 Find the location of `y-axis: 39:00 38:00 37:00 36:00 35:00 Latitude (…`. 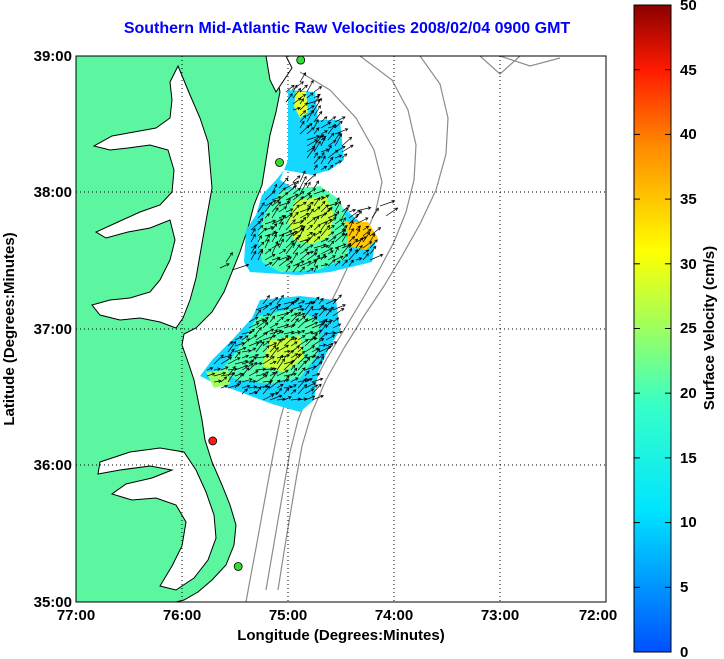

y-axis: 39:00 38:00 37:00 36:00 35:00 Latitude (… is located at coordinates (36, 329).